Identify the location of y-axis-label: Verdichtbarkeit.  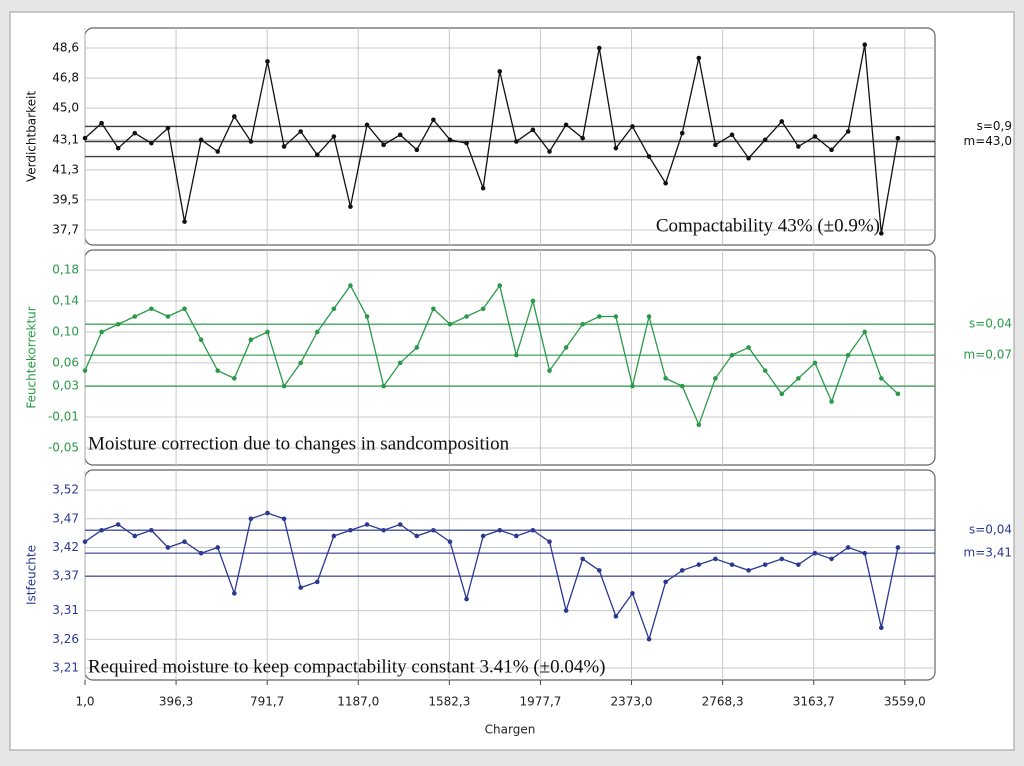
(32, 136).